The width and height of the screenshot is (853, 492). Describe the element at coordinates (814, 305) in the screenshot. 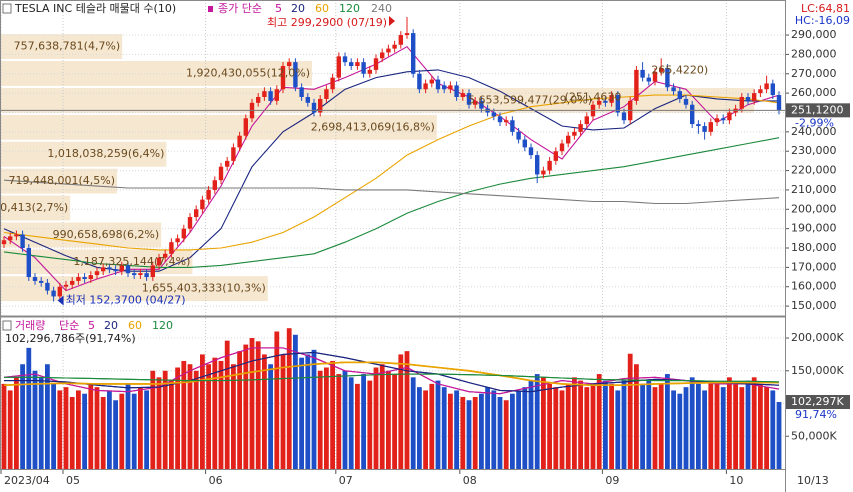

I see `y-tick-label: 150,000` at that location.